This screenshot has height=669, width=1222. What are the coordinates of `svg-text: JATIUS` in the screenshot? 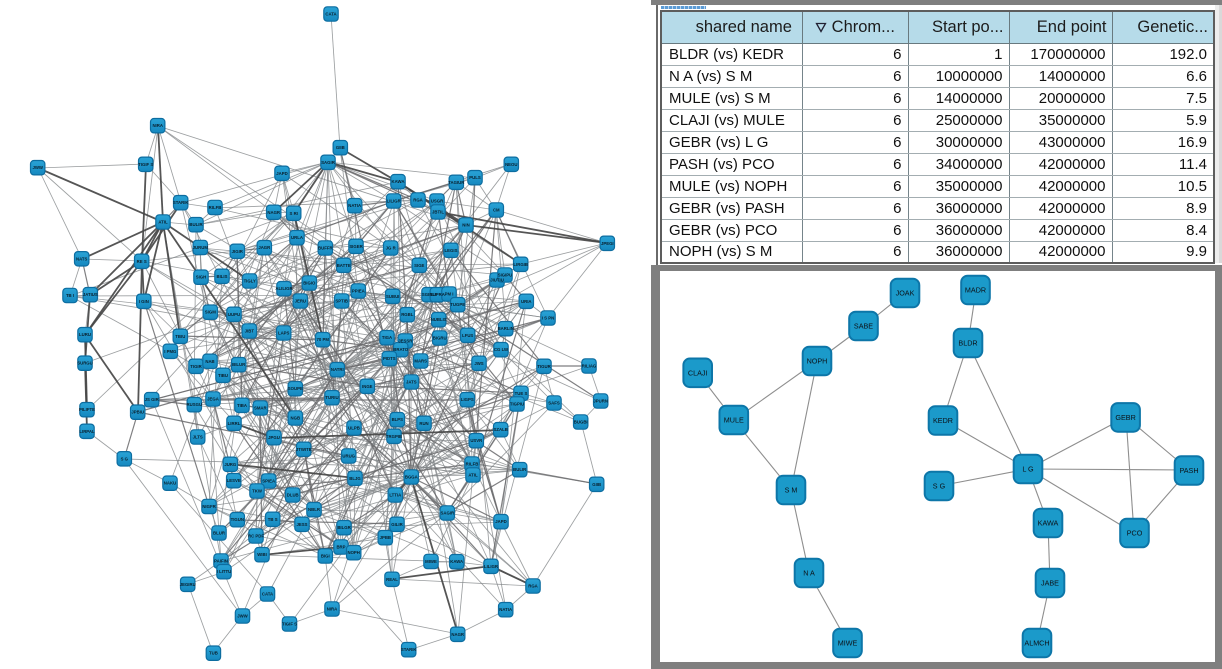 It's located at (90, 294).